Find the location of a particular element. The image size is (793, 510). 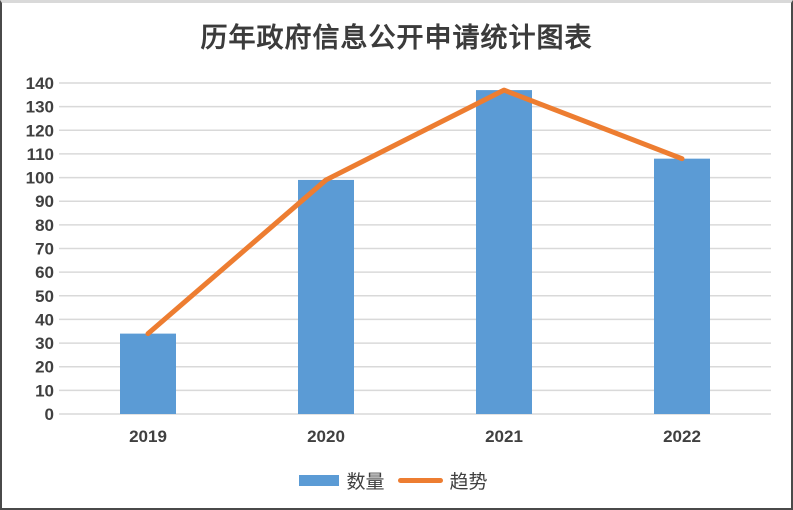

y-tick-label: 120 is located at coordinates (40, 130).